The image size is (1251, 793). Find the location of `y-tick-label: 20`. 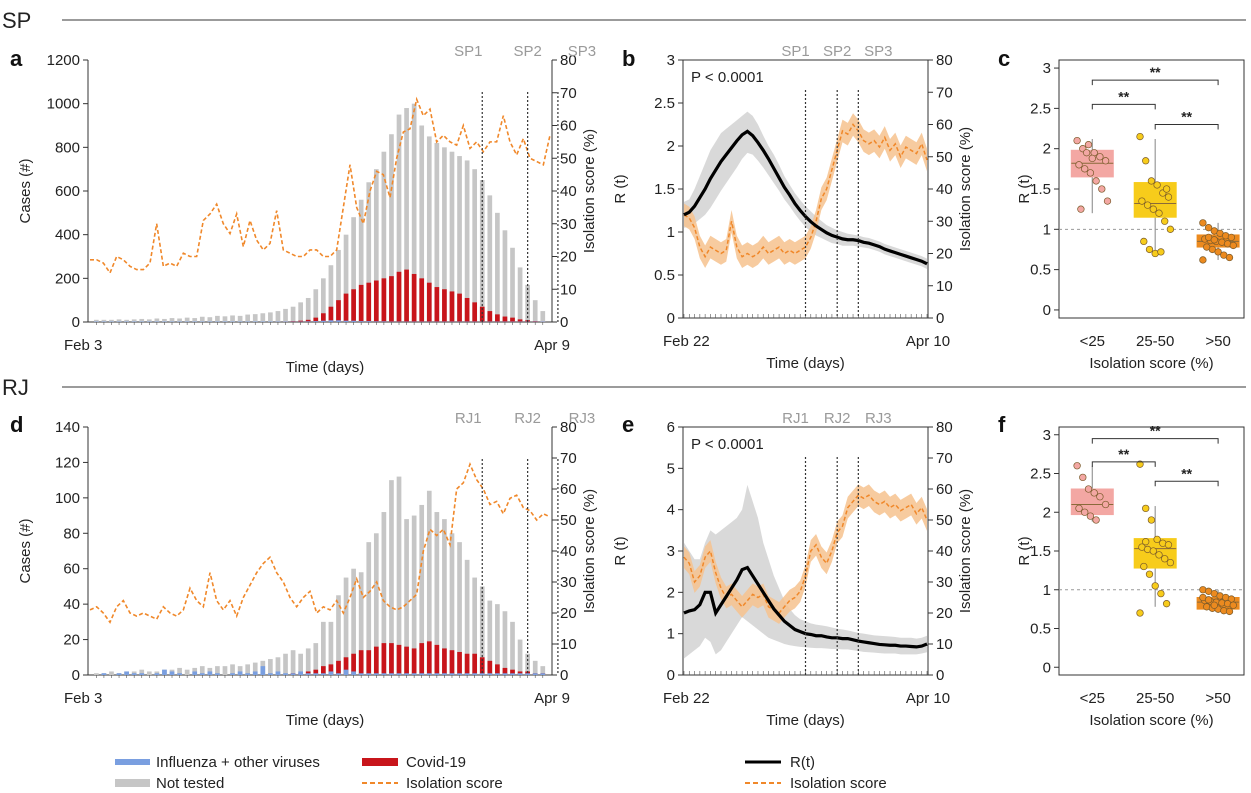

y-tick-label: 20 is located at coordinates (71, 640).